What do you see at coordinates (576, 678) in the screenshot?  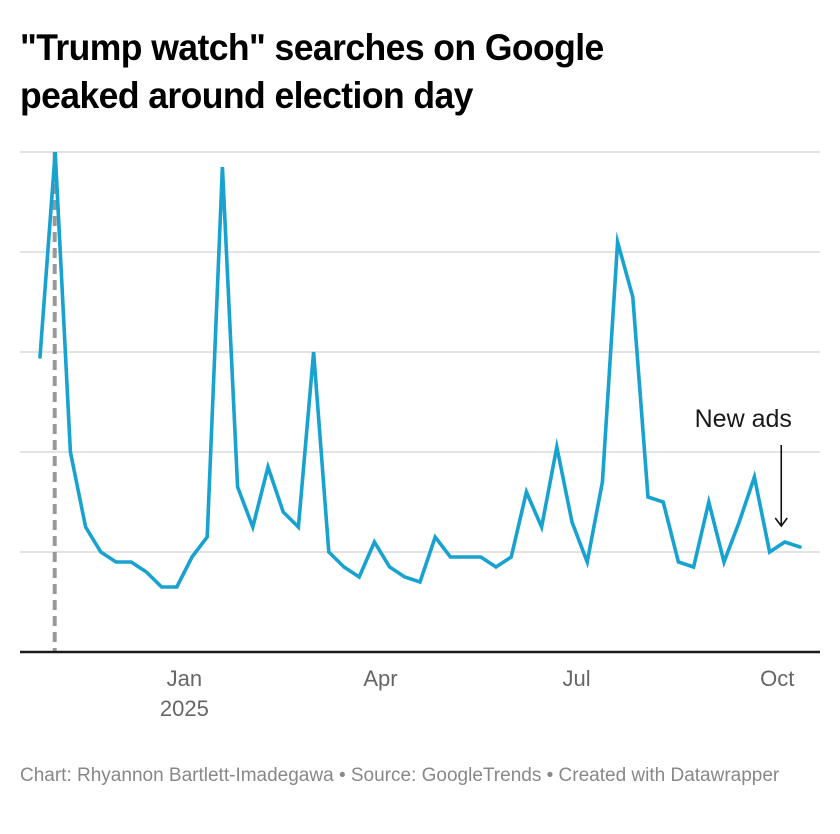 I see `x-tick-label-jul: Jul` at bounding box center [576, 678].